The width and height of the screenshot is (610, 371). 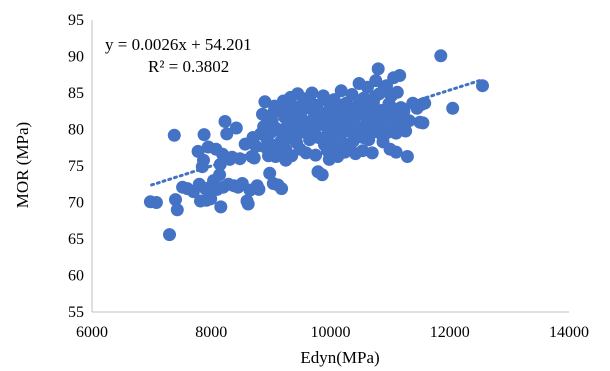 What do you see at coordinates (22, 165) in the screenshot?
I see `y-axis-title: MOR (MPa)` at bounding box center [22, 165].